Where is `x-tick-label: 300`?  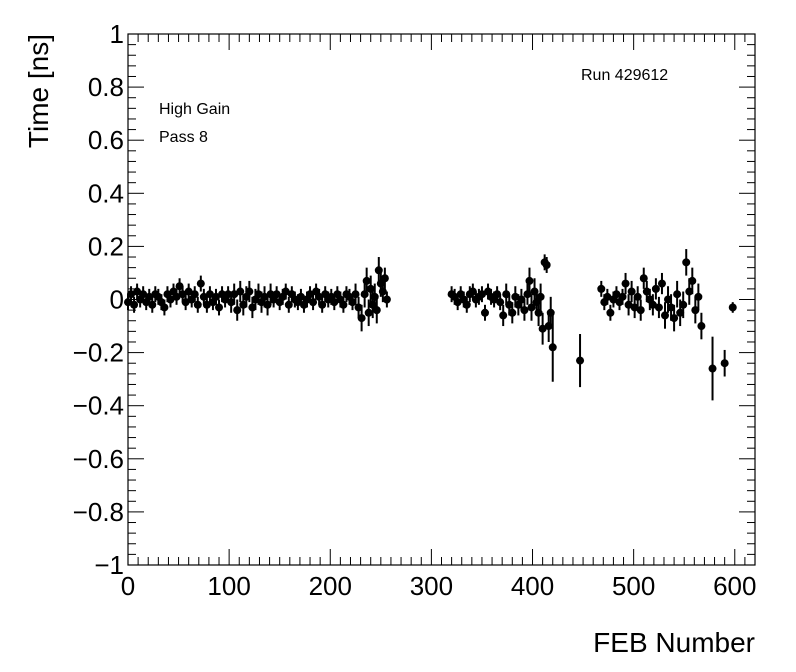
x-tick-label: 300 is located at coordinates (431, 586).